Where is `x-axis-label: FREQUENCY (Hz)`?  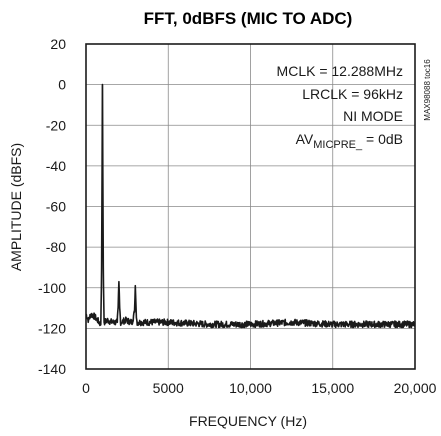
x-axis-label: FREQUENCY (Hz) is located at coordinates (248, 421).